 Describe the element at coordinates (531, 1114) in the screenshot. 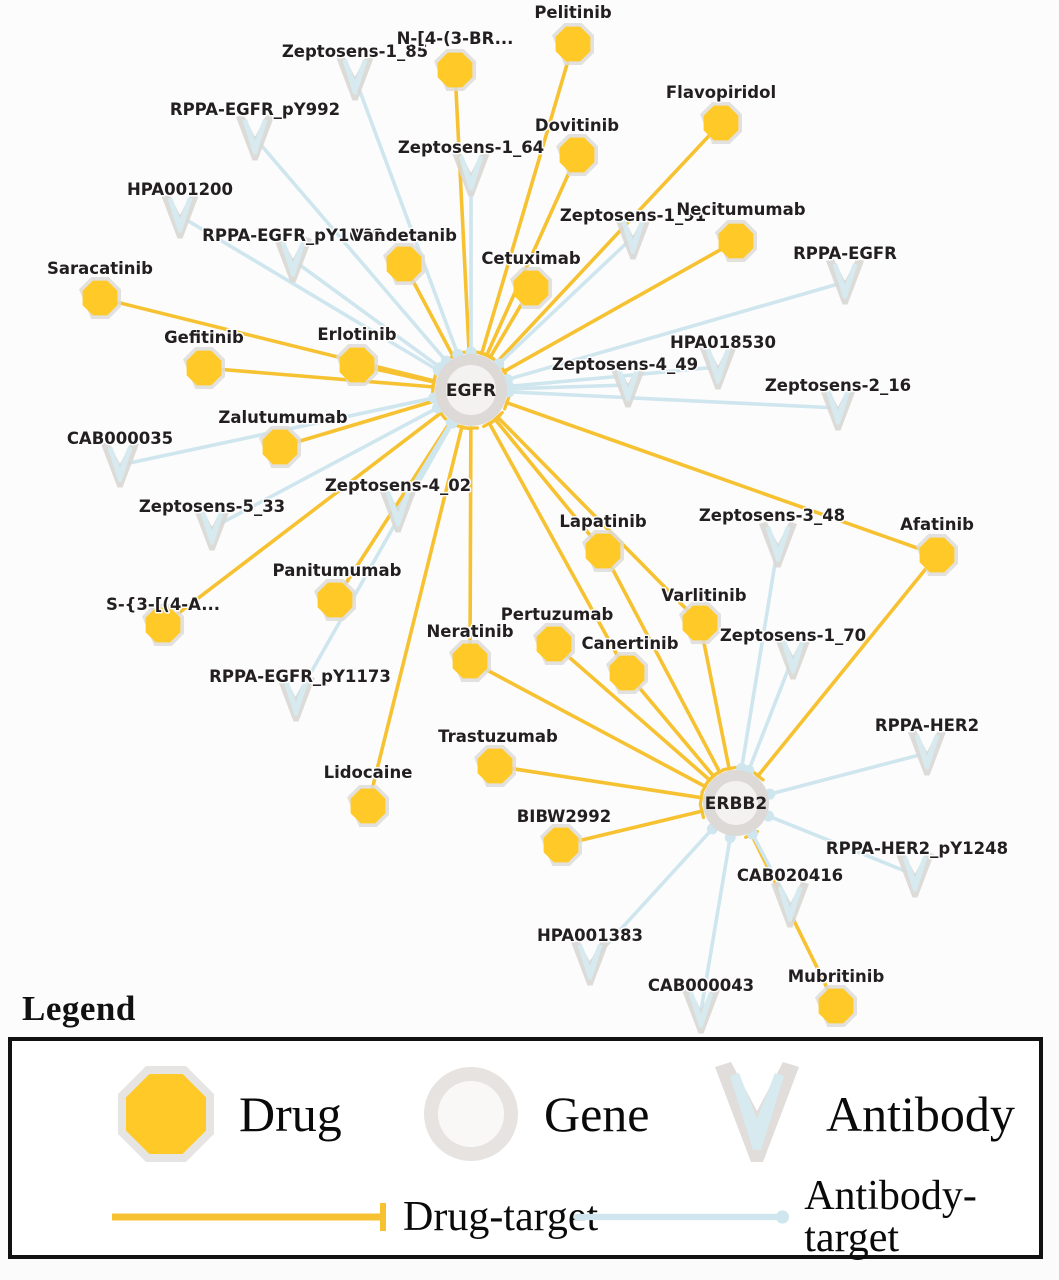

I see `legend-item-gene: Gene` at that location.